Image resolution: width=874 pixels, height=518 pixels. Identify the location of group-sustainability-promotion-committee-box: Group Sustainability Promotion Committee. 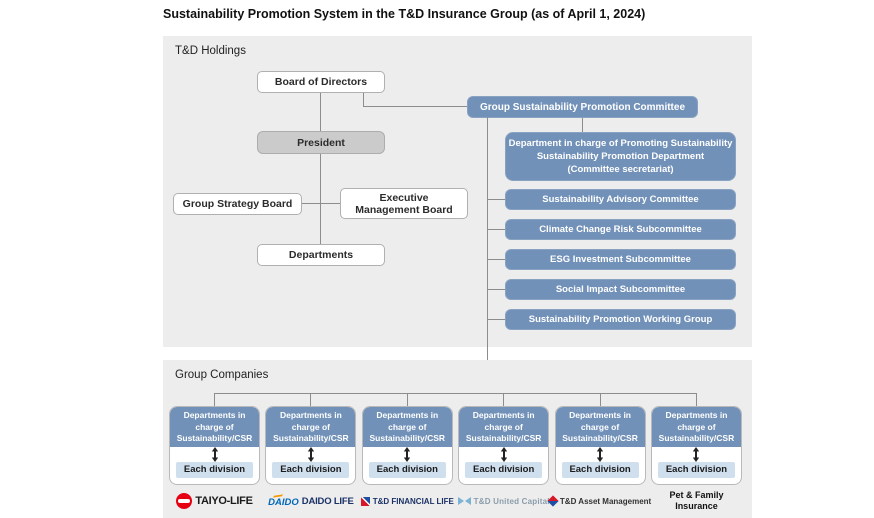
(582, 107).